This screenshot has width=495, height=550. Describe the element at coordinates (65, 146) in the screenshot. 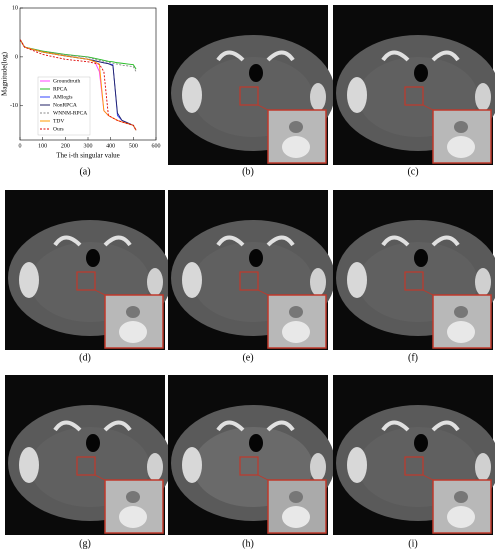

I see `x-tick-label: 200` at that location.